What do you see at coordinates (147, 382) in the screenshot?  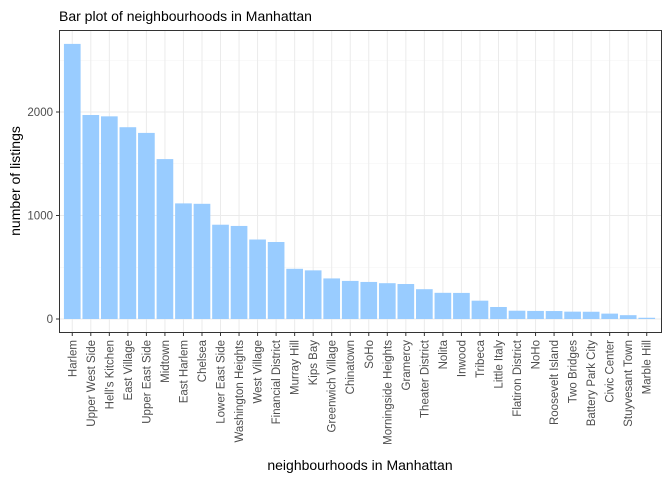 I see `x-tick-label: Upper East Side` at bounding box center [147, 382].